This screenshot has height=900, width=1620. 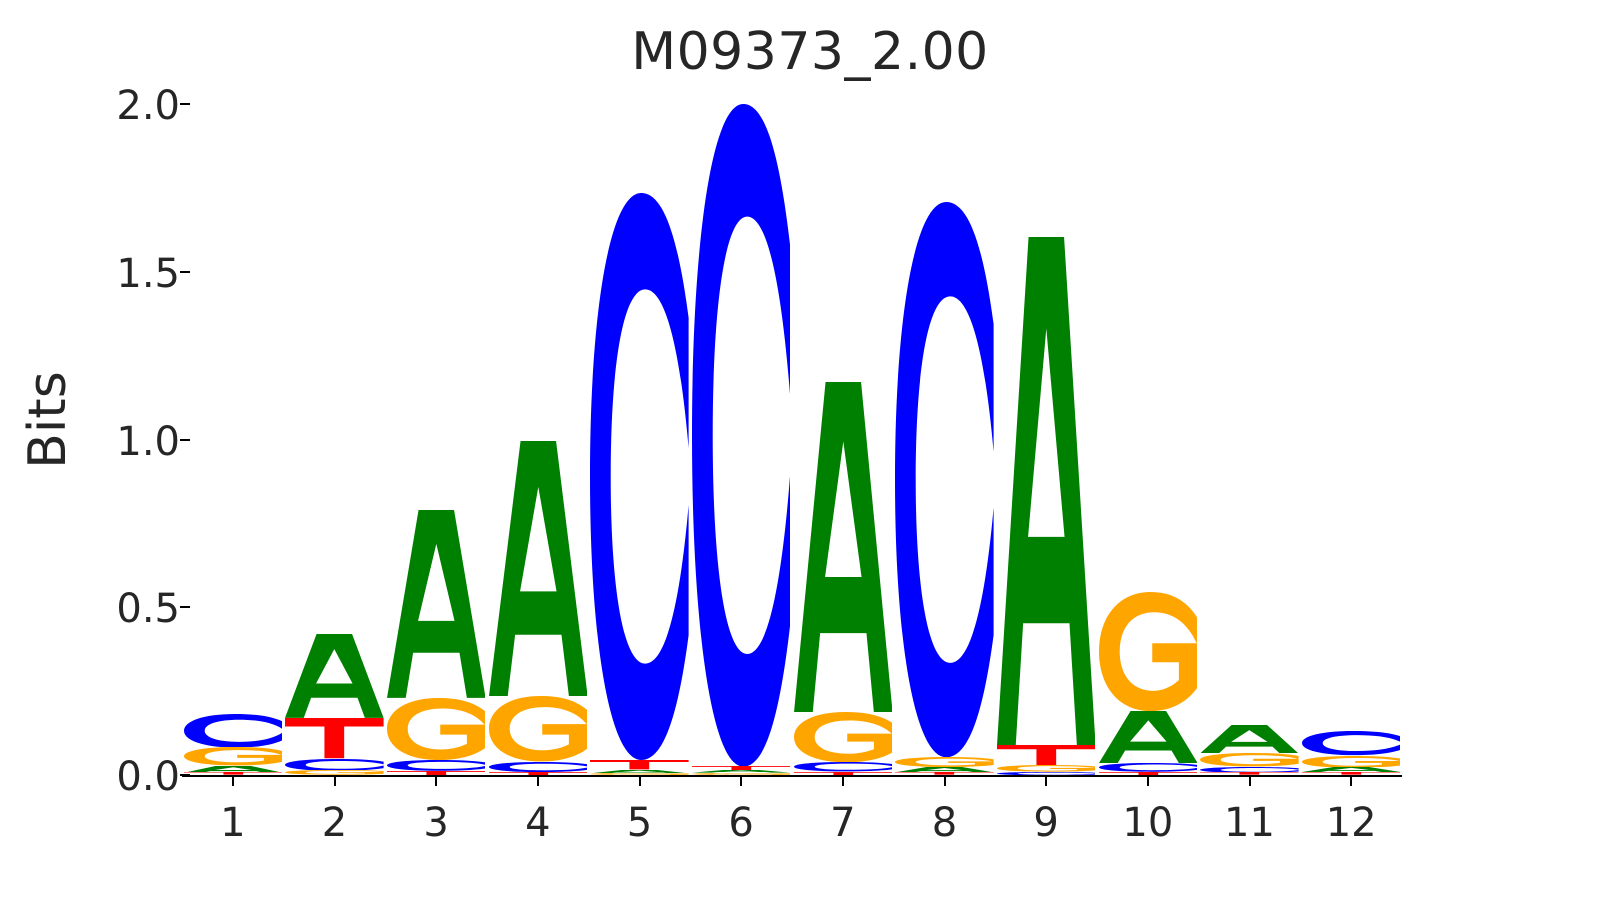 What do you see at coordinates (843, 823) in the screenshot?
I see `x-tick-label: 7` at bounding box center [843, 823].